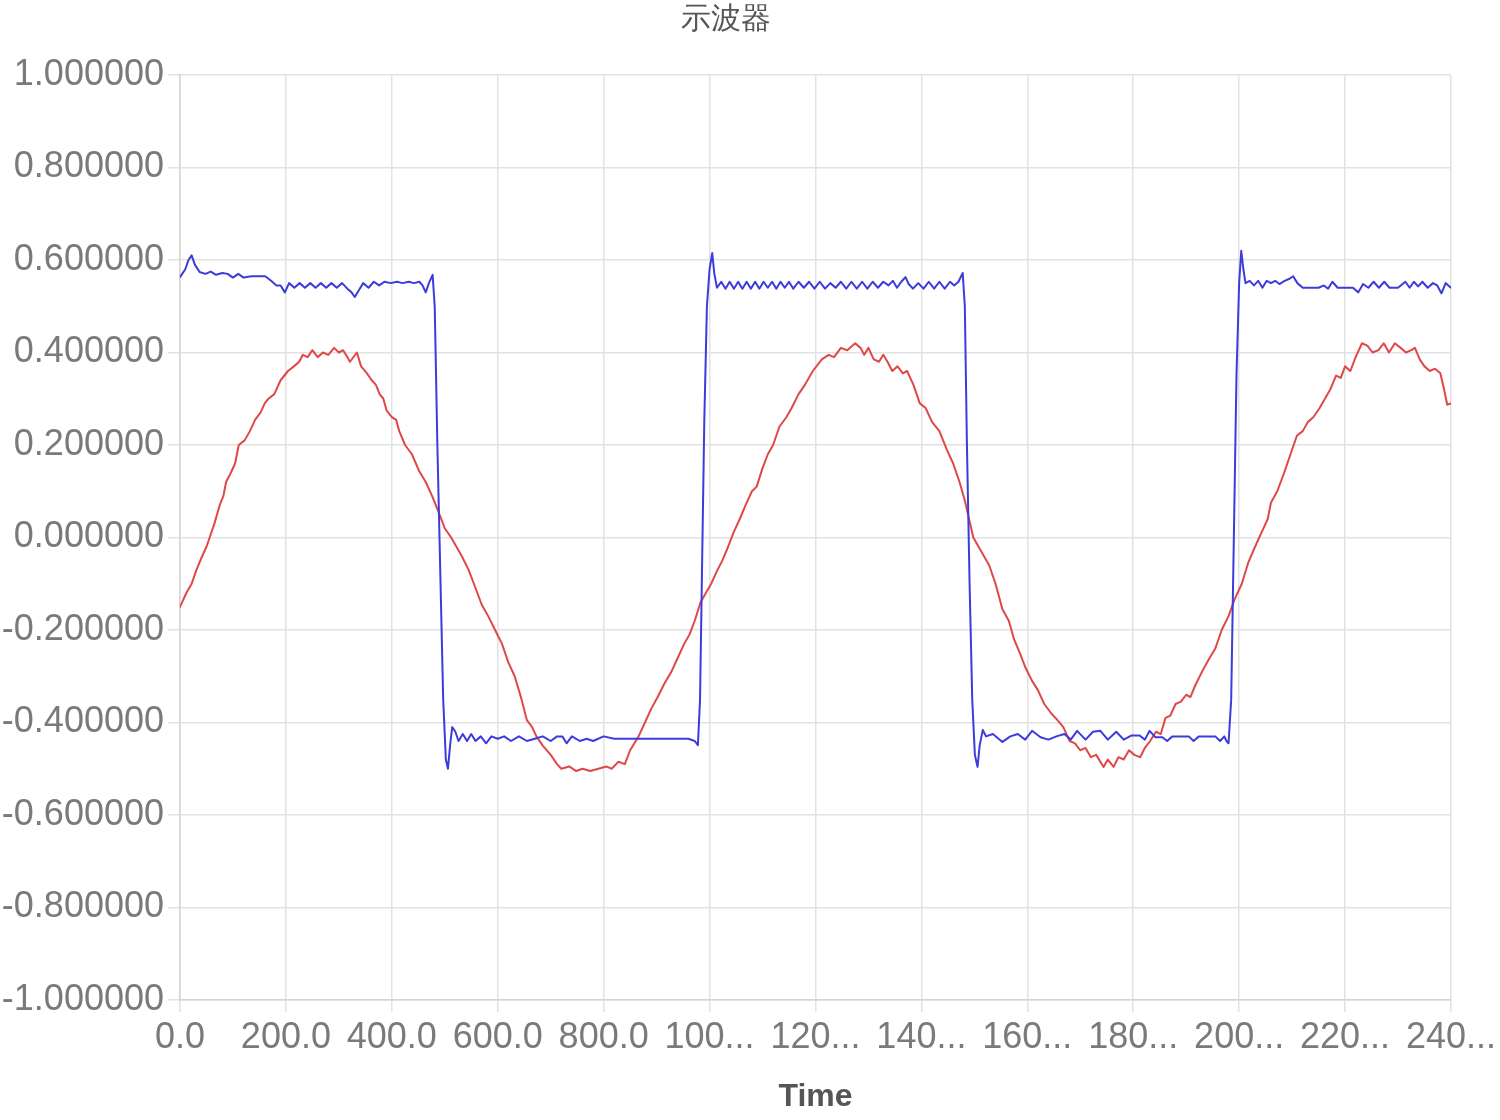 This screenshot has height=1120, width=1500. Describe the element at coordinates (82, 812) in the screenshot. I see `y-tick-label: -0.600000` at that location.